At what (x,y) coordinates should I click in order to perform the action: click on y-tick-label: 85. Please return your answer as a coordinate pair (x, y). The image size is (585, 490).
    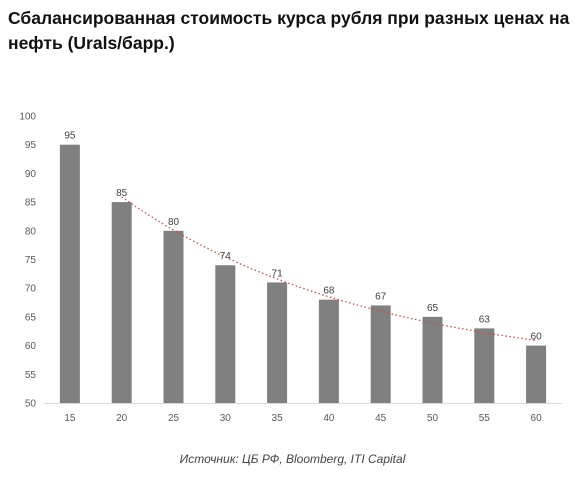
    Looking at the image, I should click on (31, 203).